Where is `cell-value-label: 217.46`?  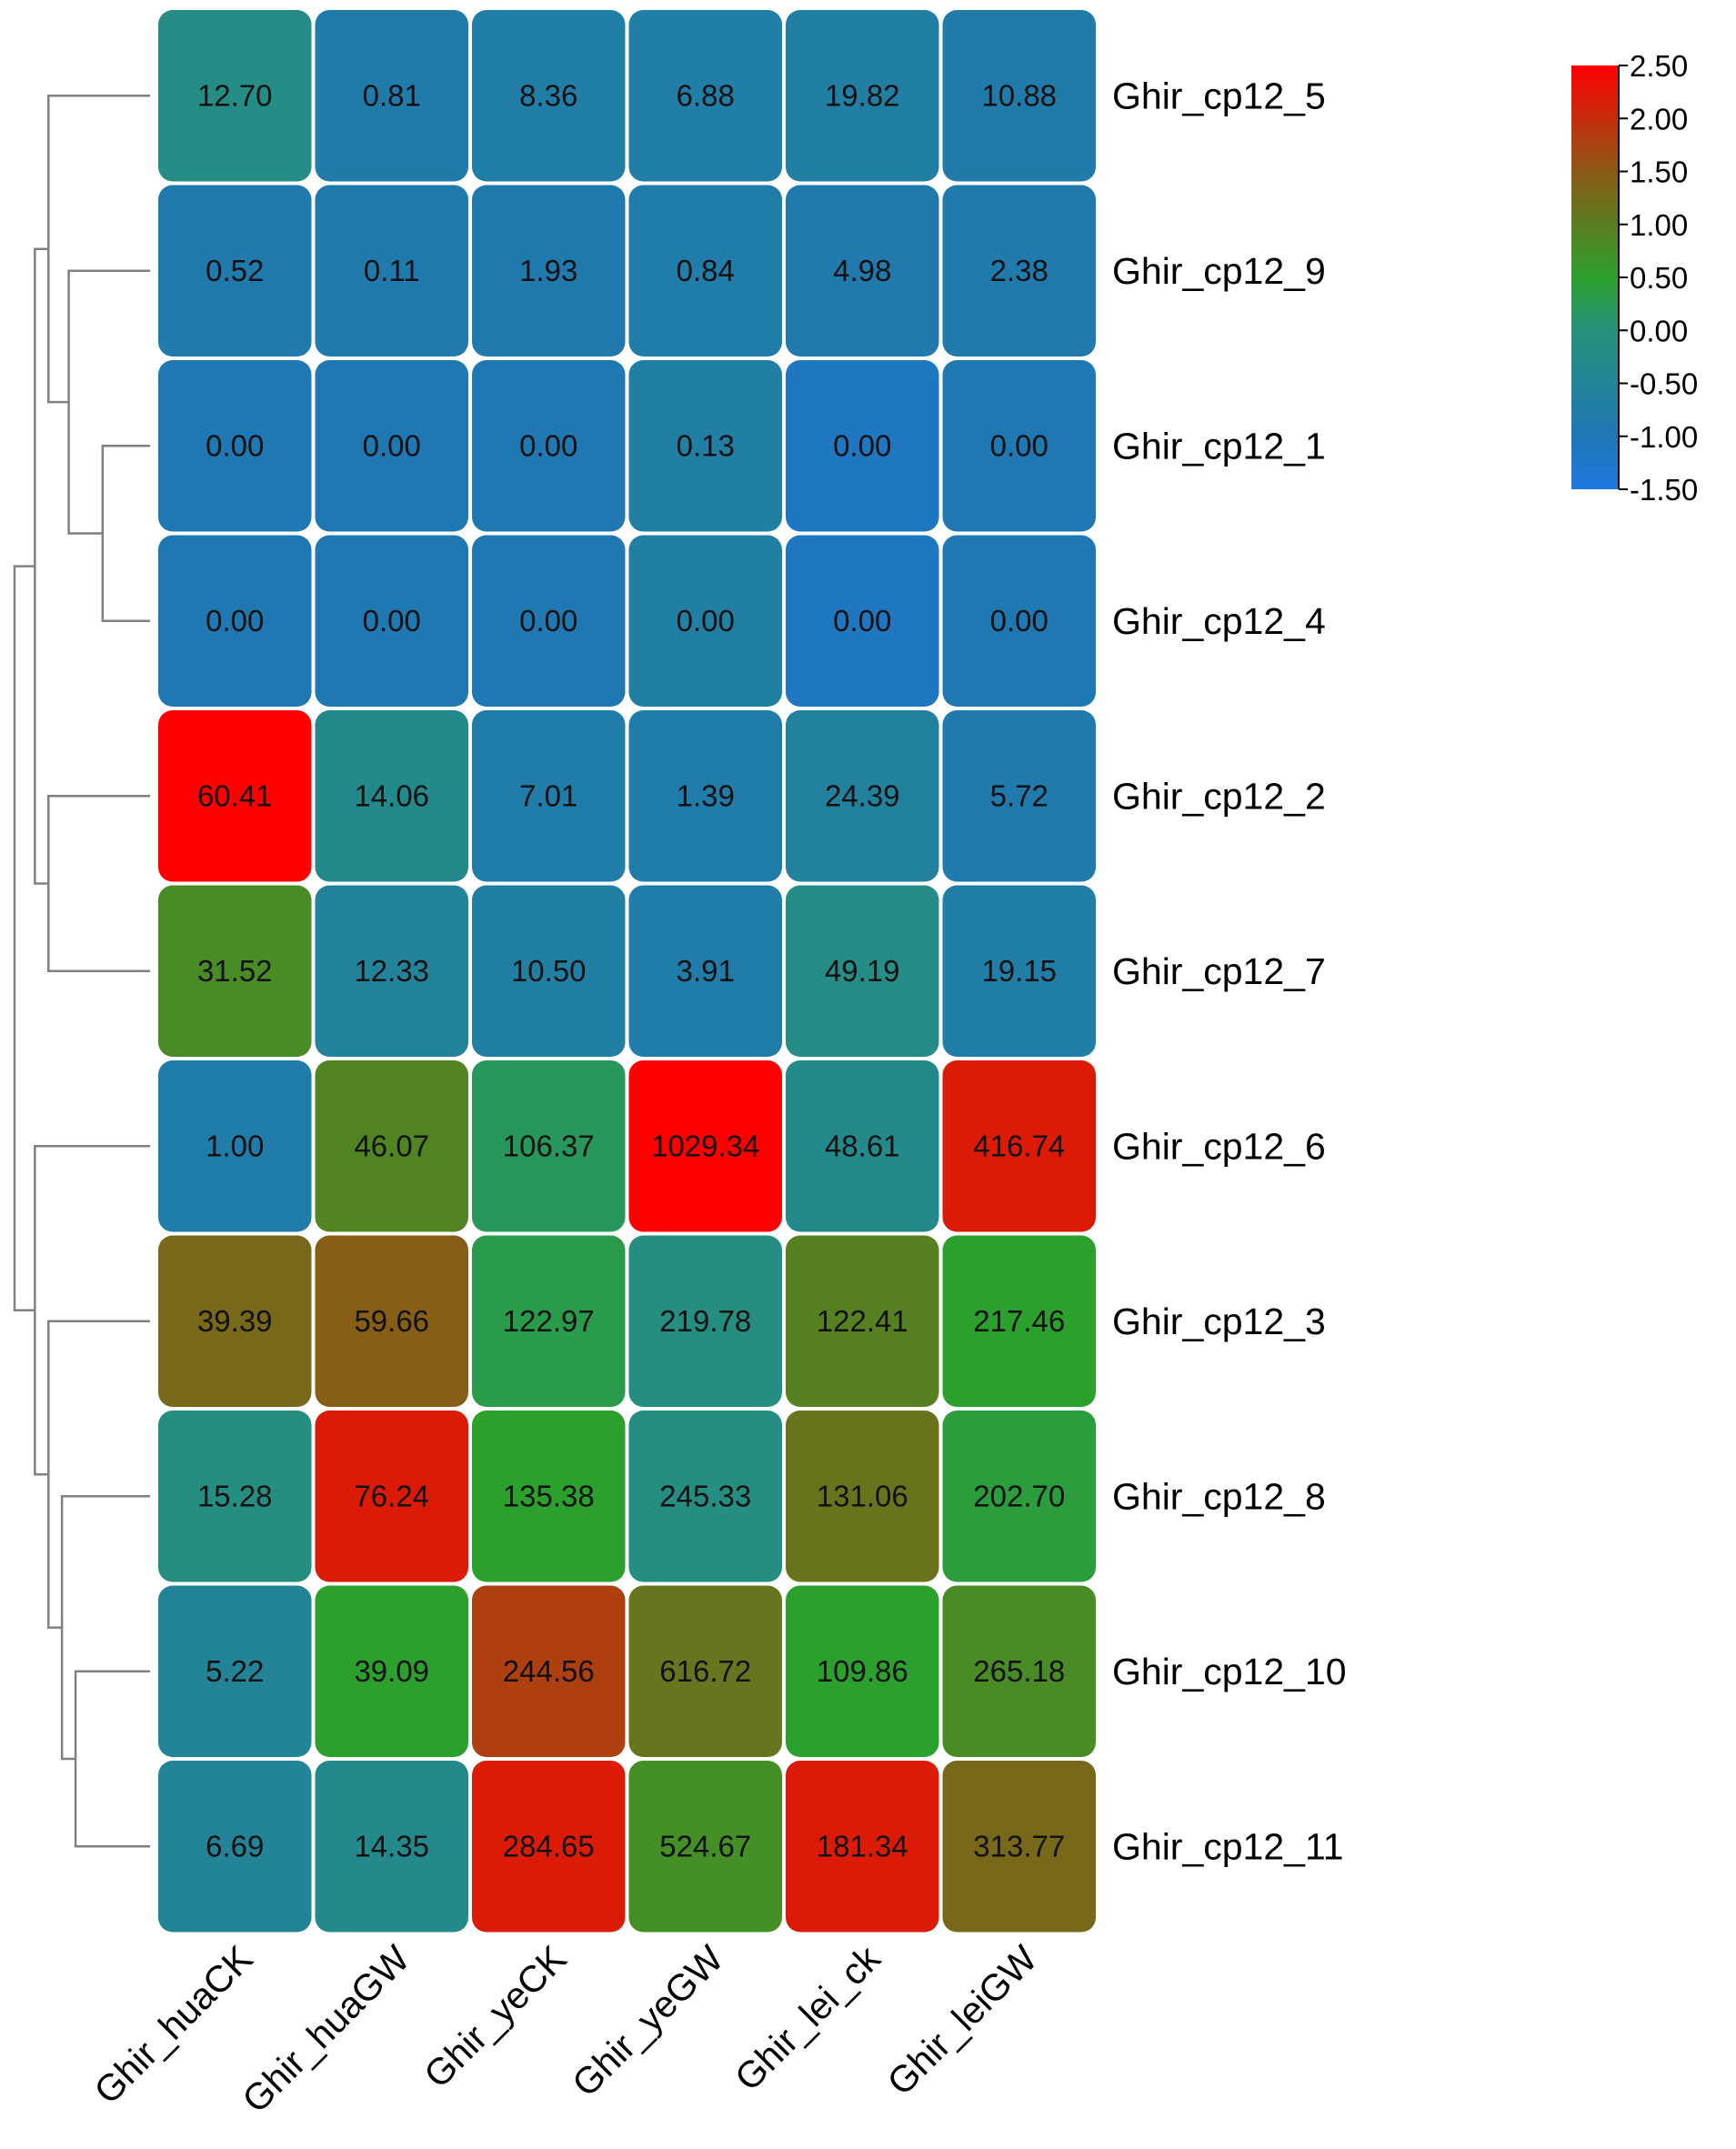
cell-value-label: 217.46 is located at coordinates (1019, 1321).